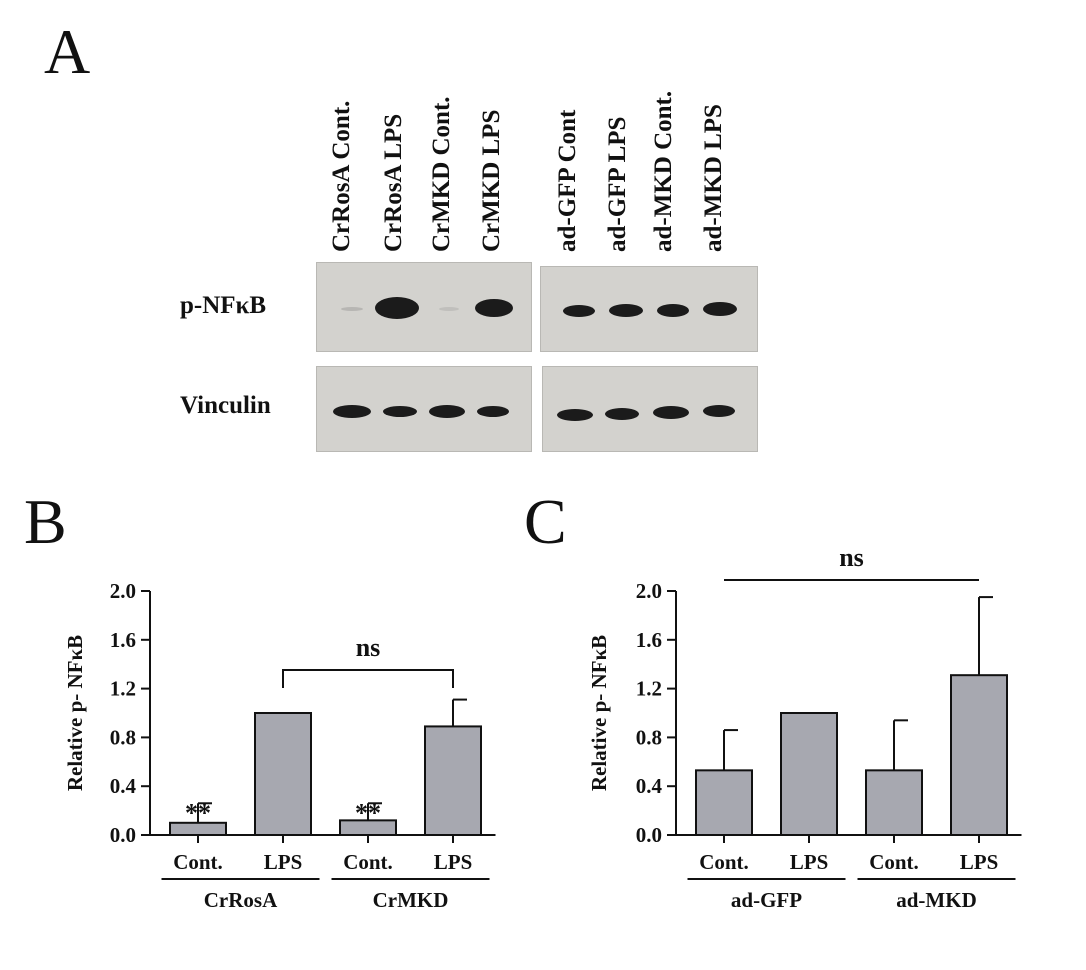  I want to click on lane-label: CrRosA LPS, so click(393, 182).